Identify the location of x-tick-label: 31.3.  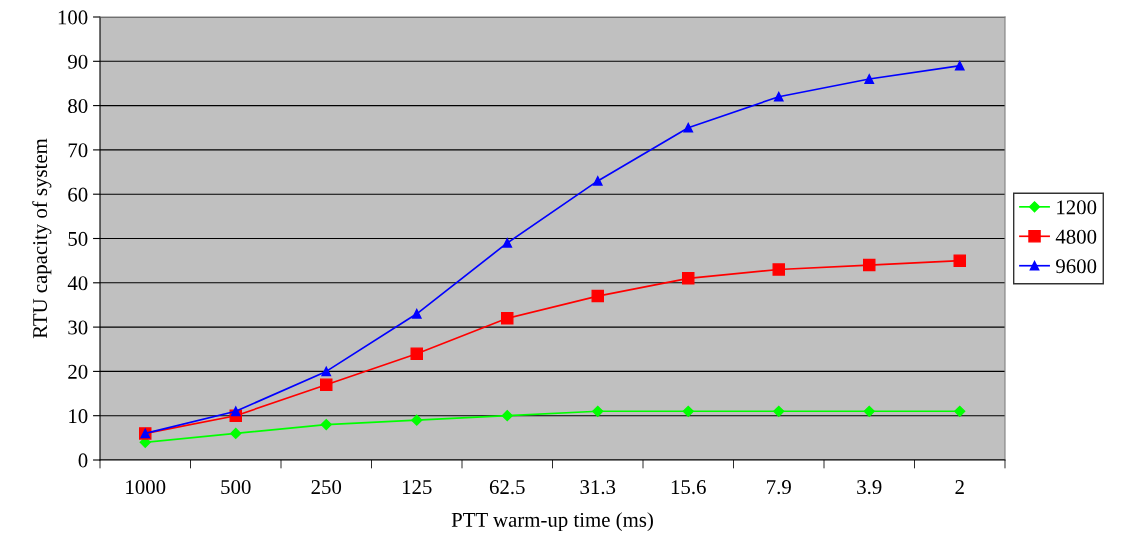
(598, 487).